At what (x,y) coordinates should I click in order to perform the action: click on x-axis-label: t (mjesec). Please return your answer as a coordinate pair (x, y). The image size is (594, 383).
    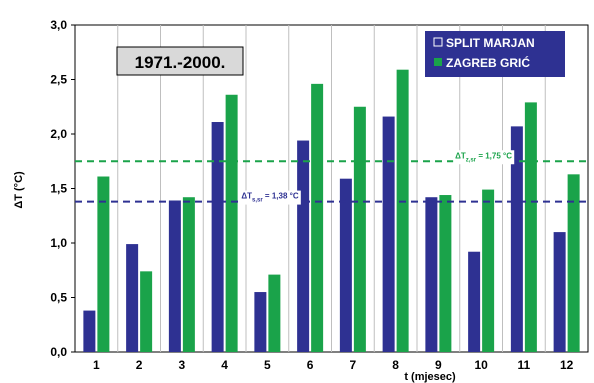
    Looking at the image, I should click on (430, 377).